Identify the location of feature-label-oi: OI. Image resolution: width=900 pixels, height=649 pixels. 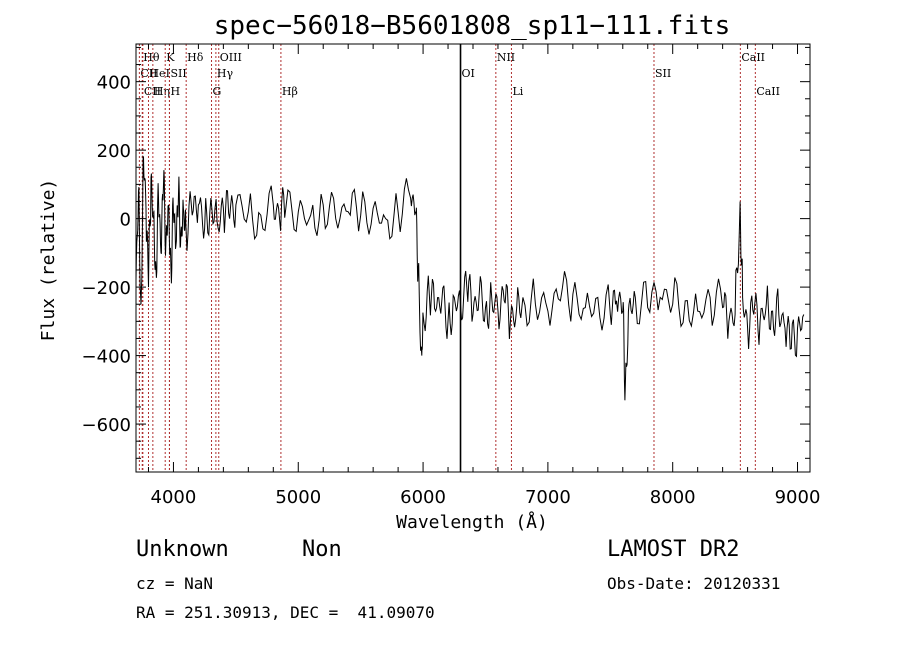
(468, 73).